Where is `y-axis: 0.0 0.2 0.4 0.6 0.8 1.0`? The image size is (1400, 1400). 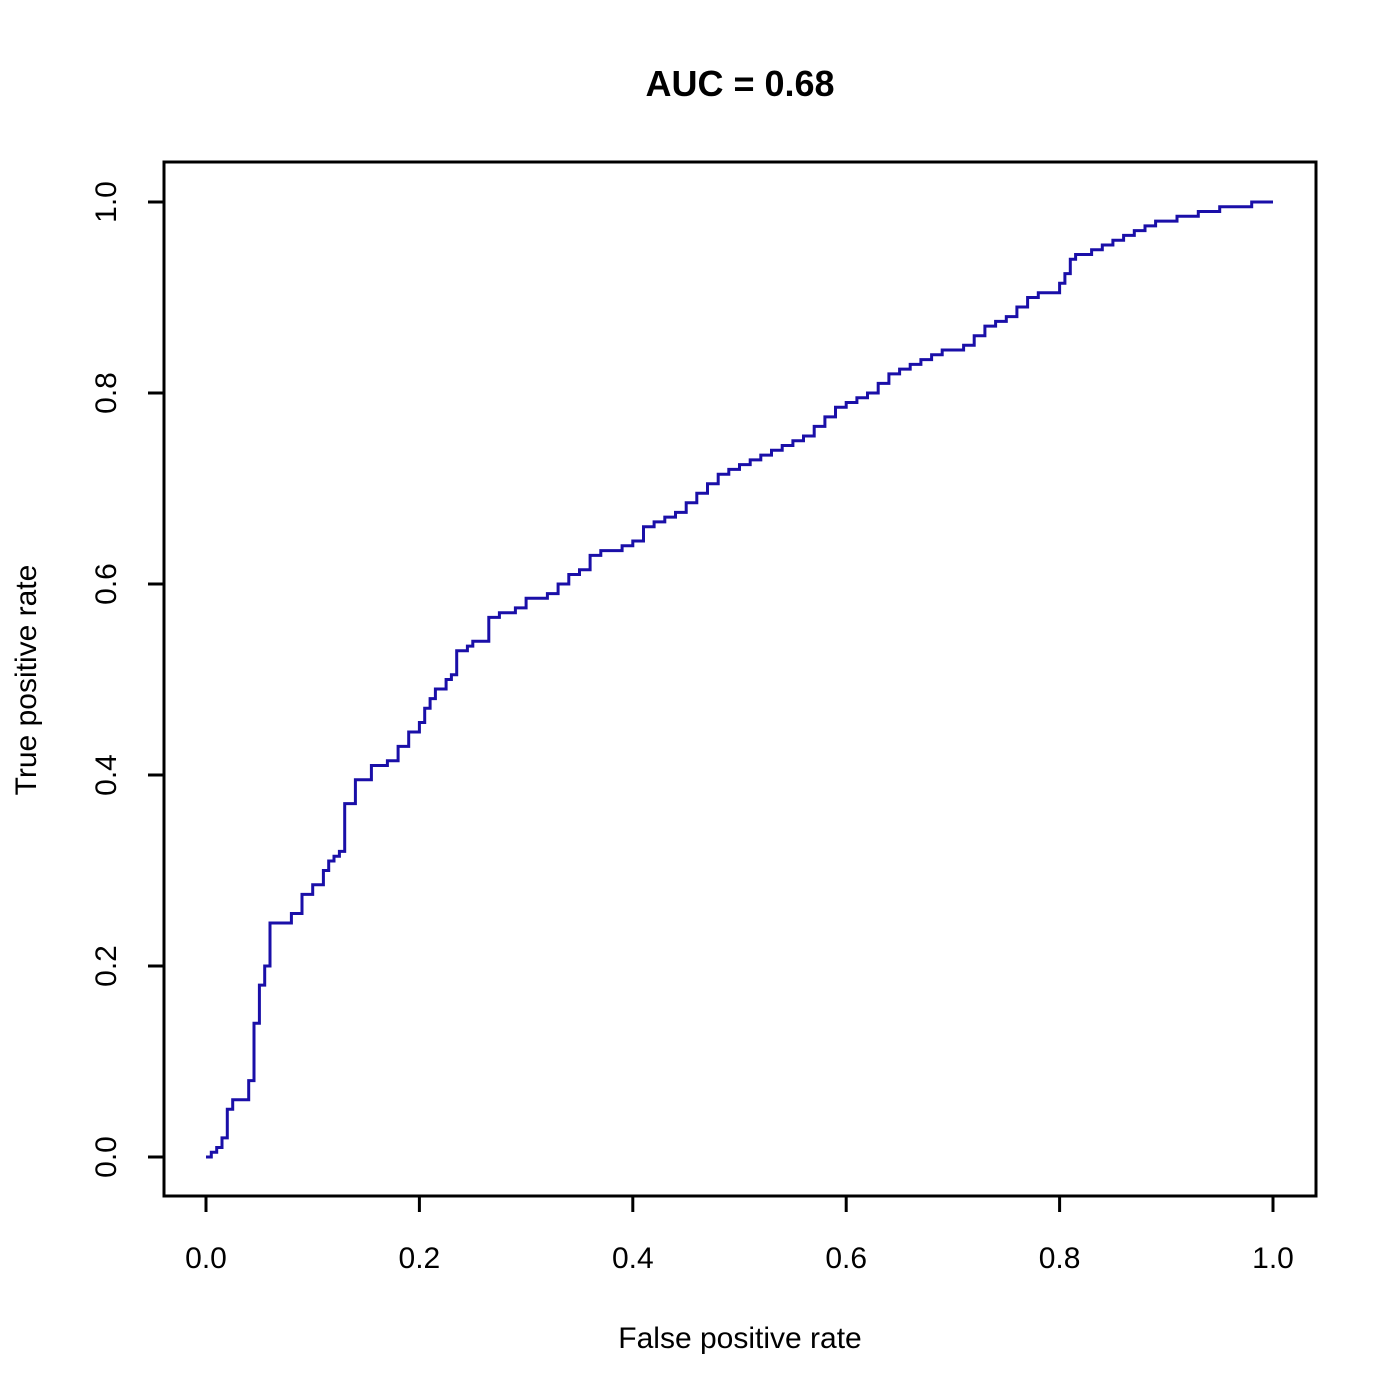
y-axis: 0.0 0.2 0.4 0.6 0.8 1.0 is located at coordinates (128, 679).